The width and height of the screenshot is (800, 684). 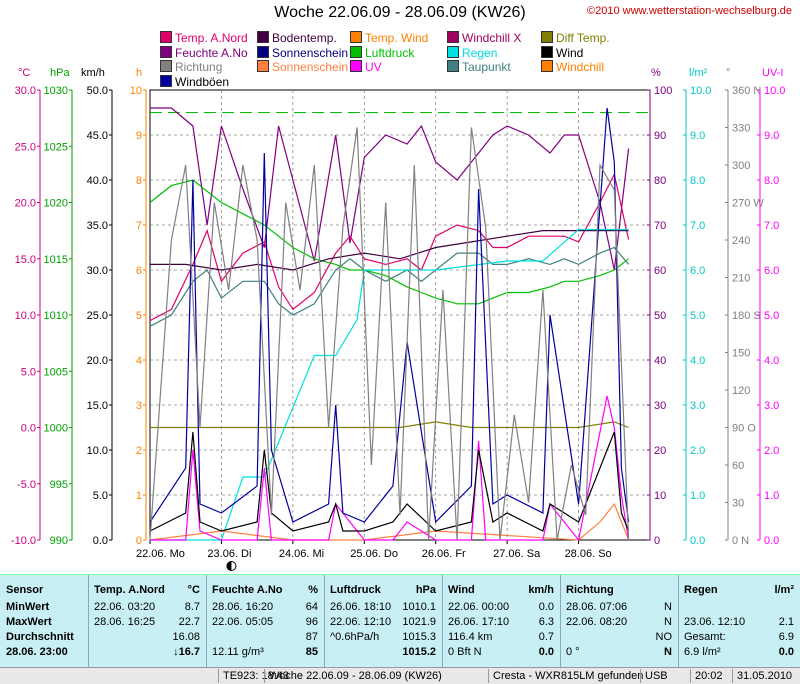 I want to click on axis-tick-label: 3.0, so click(x=697, y=406).